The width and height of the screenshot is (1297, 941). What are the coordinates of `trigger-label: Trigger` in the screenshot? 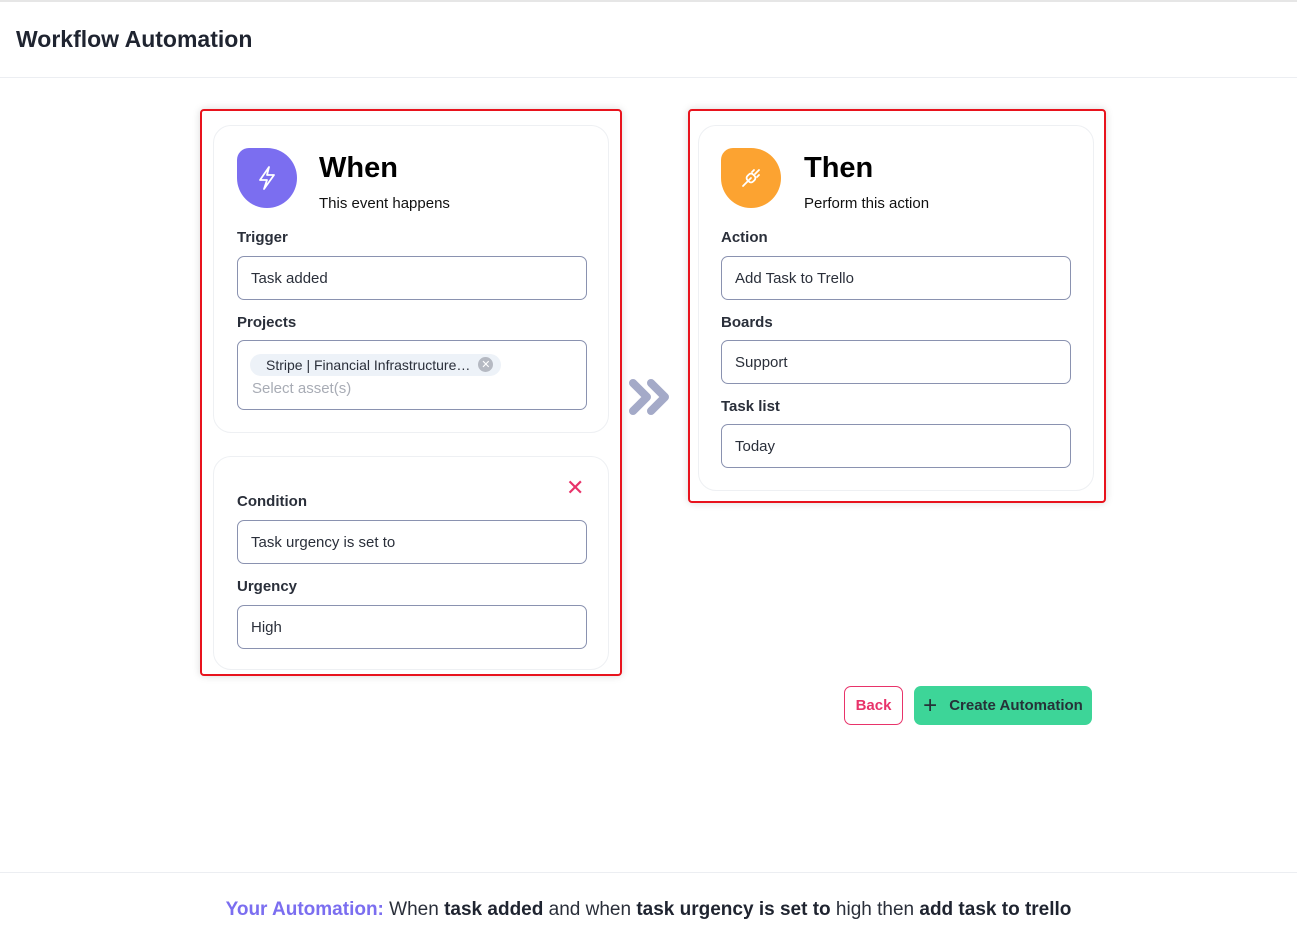 It's located at (262, 237).